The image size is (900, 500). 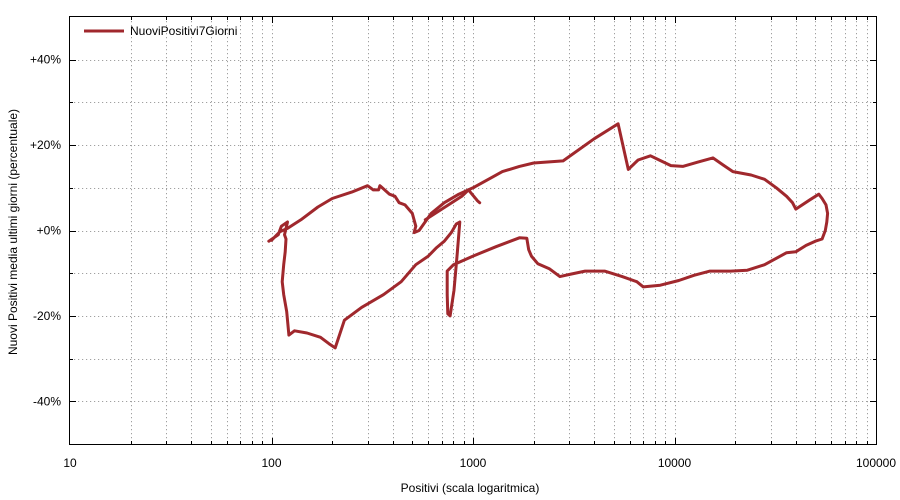 I want to click on legend-label: NuoviPositivi7Giorni, so click(x=183, y=31).